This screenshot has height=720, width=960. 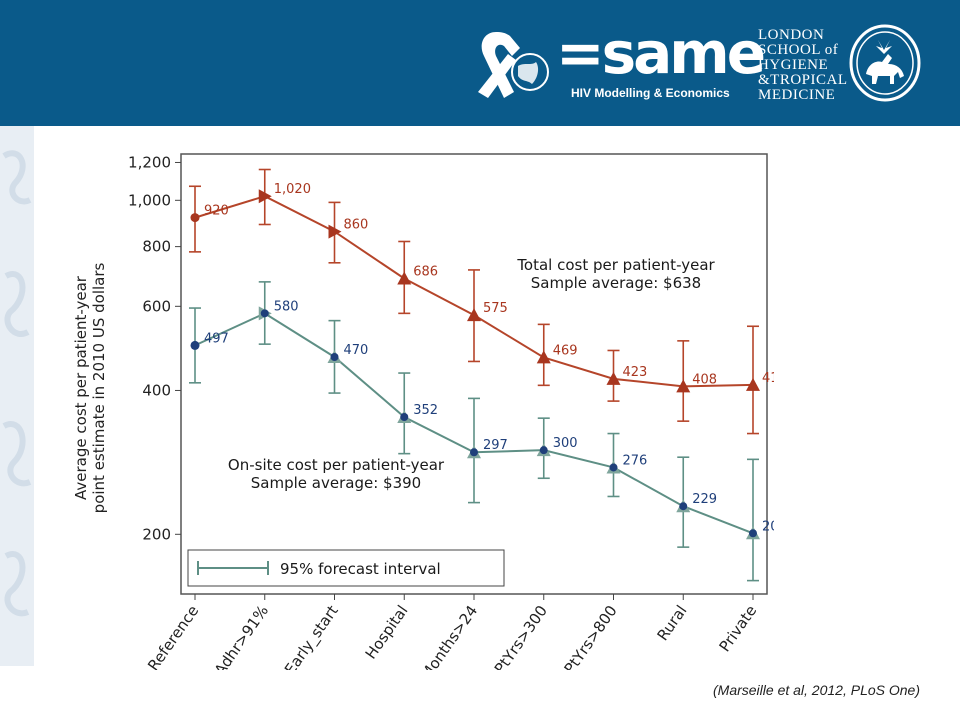 I want to click on x-tick-label: Hospital, so click(x=387, y=632).